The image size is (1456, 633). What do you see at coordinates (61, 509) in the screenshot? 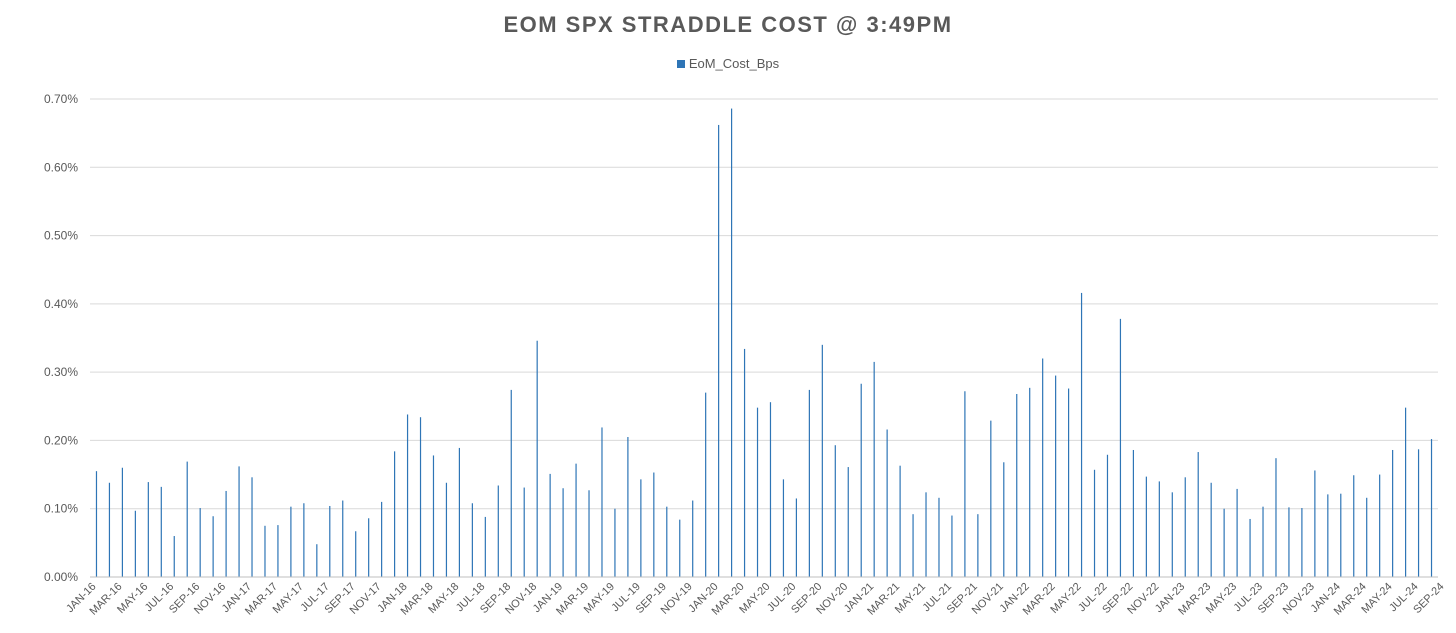
I see `y-tick-label: 0.10%` at bounding box center [61, 509].